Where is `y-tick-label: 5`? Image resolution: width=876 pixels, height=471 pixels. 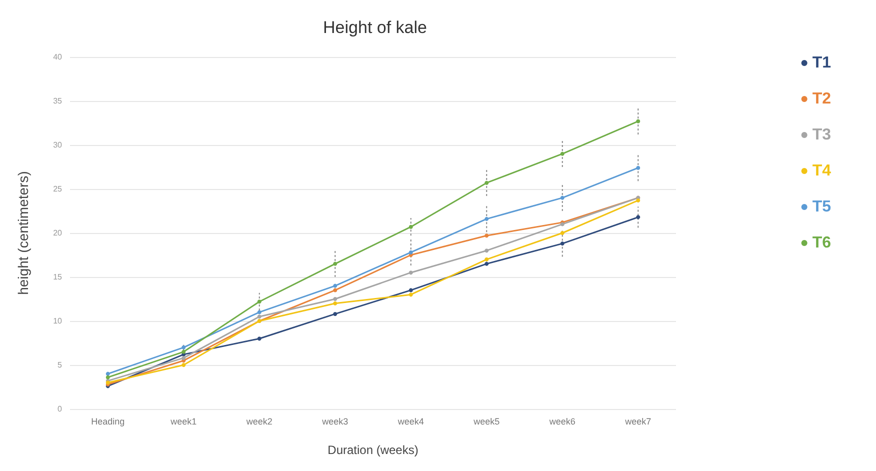
y-tick-label: 5 is located at coordinates (60, 365).